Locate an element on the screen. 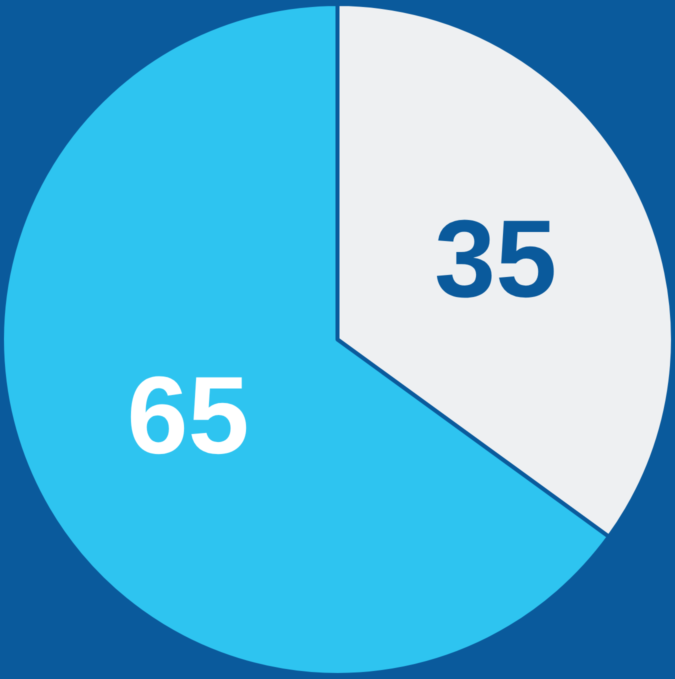 The height and width of the screenshot is (679, 675). data-label: 65 is located at coordinates (188, 416).